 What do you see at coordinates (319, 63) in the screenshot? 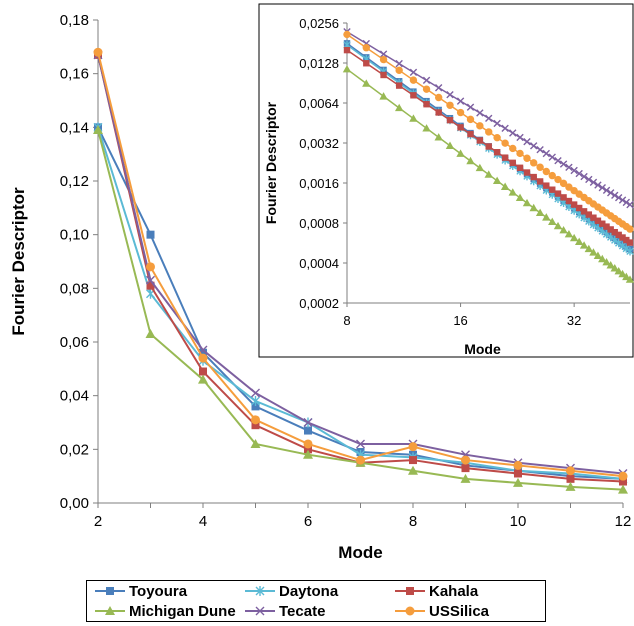
I see `inset-y-tick-label: 0,0128` at bounding box center [319, 63].